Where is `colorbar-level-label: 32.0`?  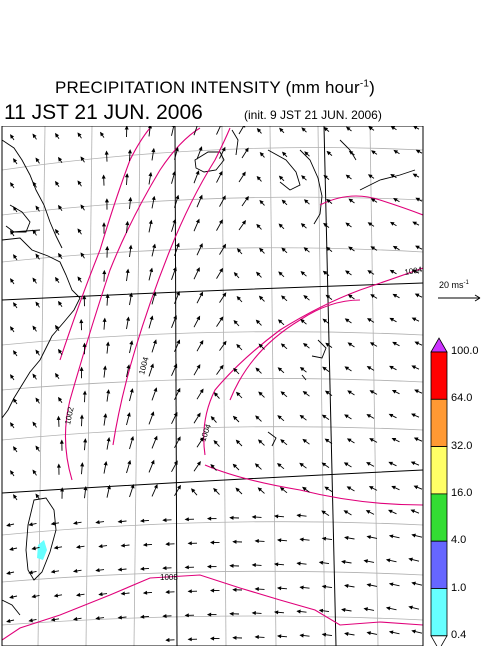 colorbar-level-label: 32.0 is located at coordinates (462, 445).